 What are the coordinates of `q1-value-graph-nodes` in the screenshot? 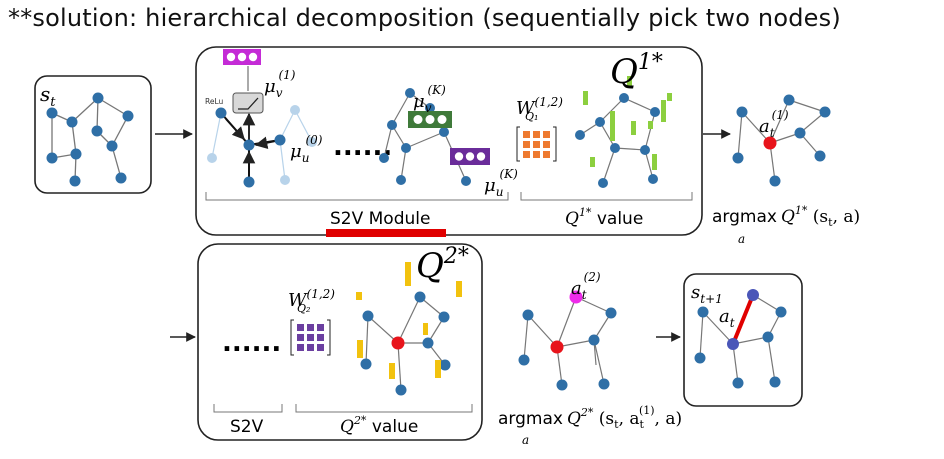 It's located at (617, 140).